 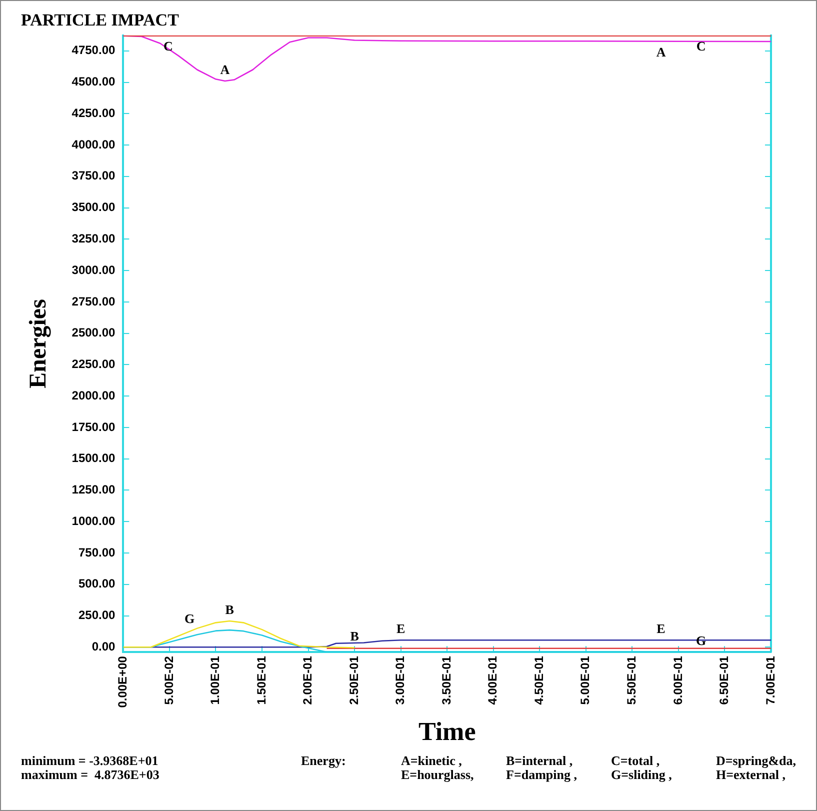 What do you see at coordinates (94, 521) in the screenshot?
I see `y-tick-label: 1000.00` at bounding box center [94, 521].